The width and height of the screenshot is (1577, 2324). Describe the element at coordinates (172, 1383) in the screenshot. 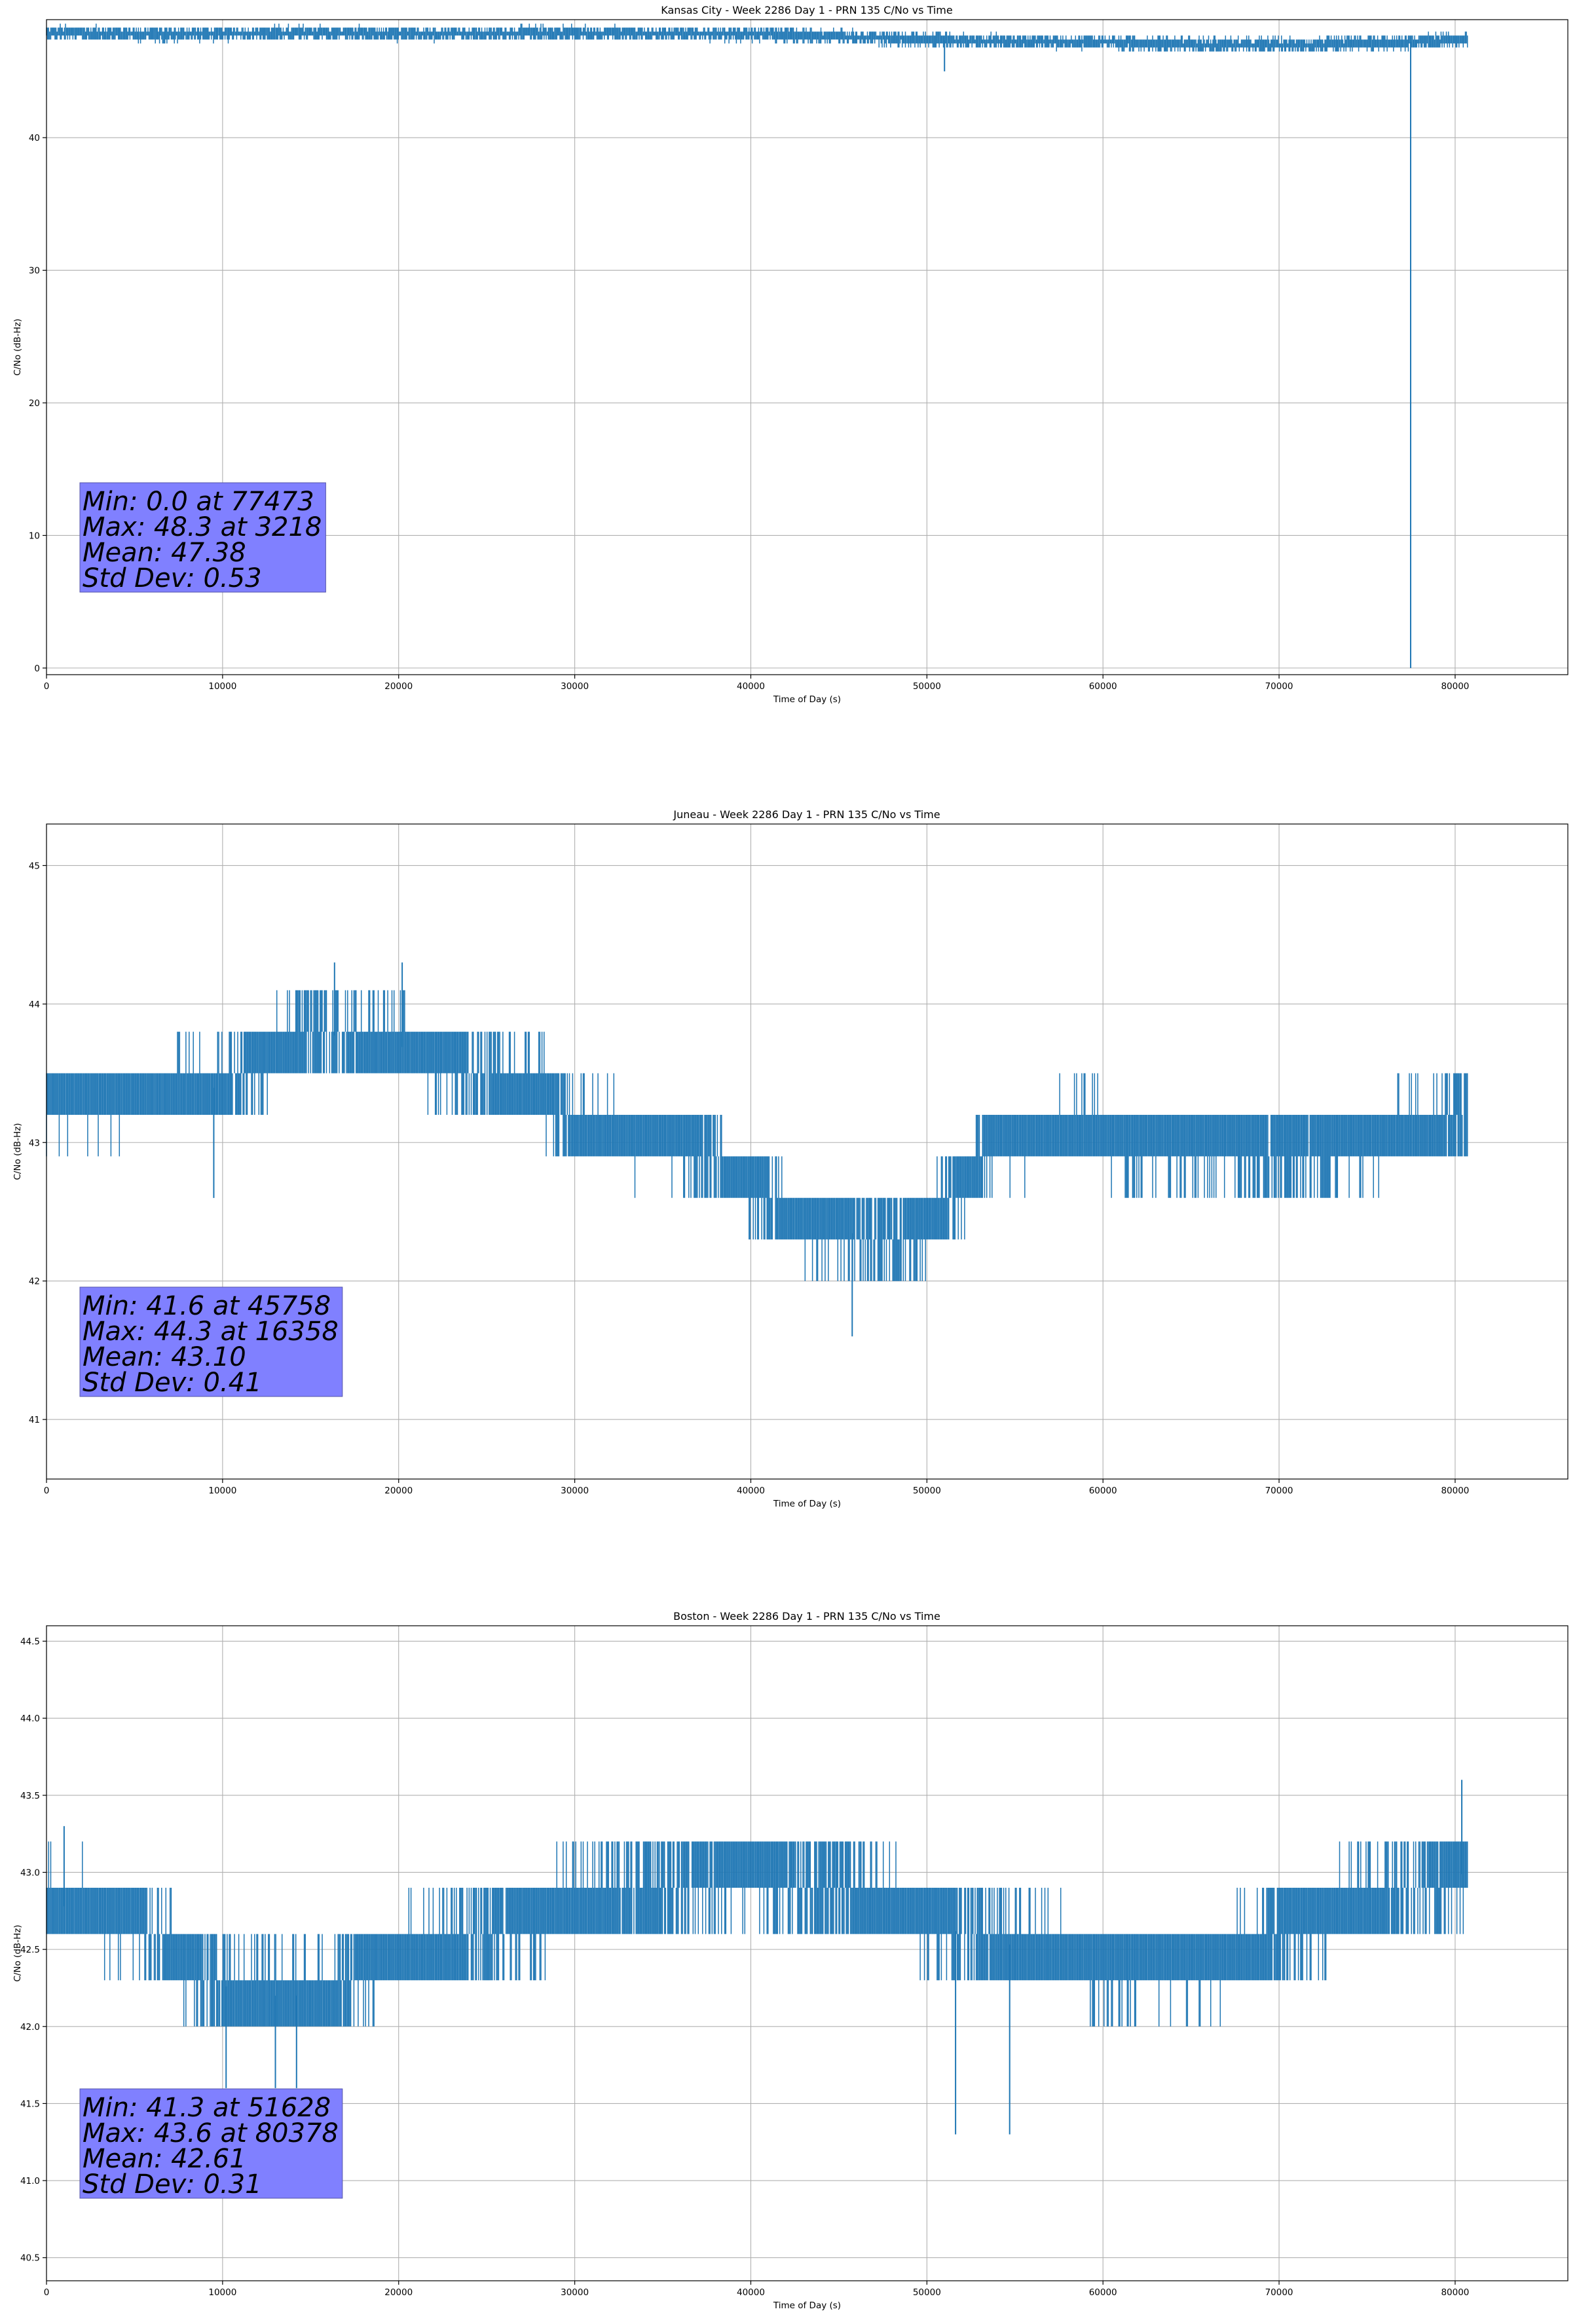

I see `stat-std-dev: Std Dev: 0.41` at that location.